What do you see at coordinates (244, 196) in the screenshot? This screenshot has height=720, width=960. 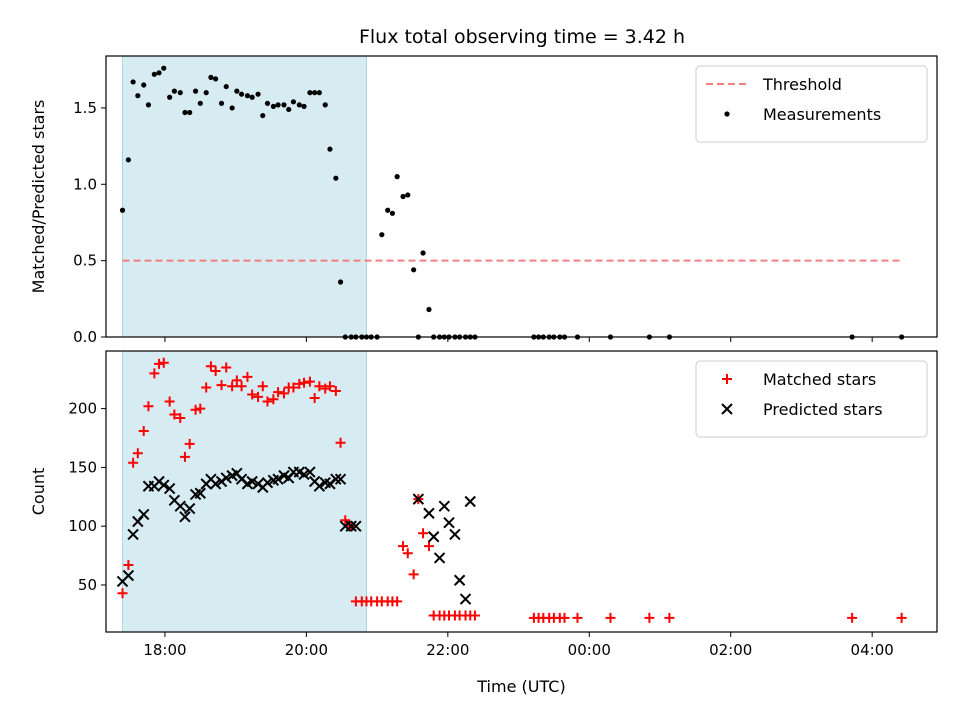 I see `observing-interval` at bounding box center [244, 196].